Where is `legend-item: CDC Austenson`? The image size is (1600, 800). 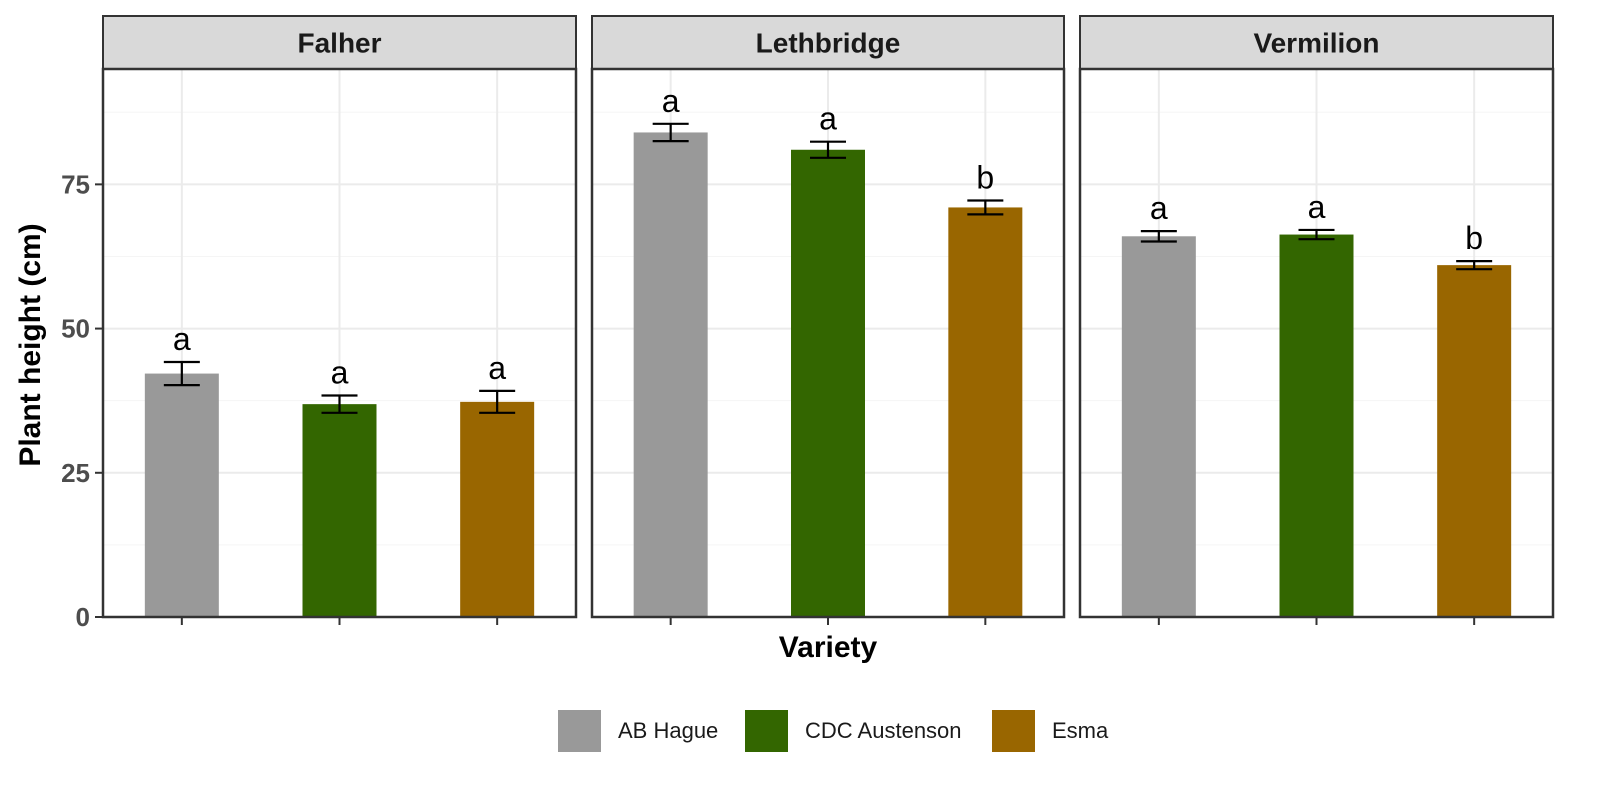 legend-item: CDC Austenson is located at coordinates (853, 731).